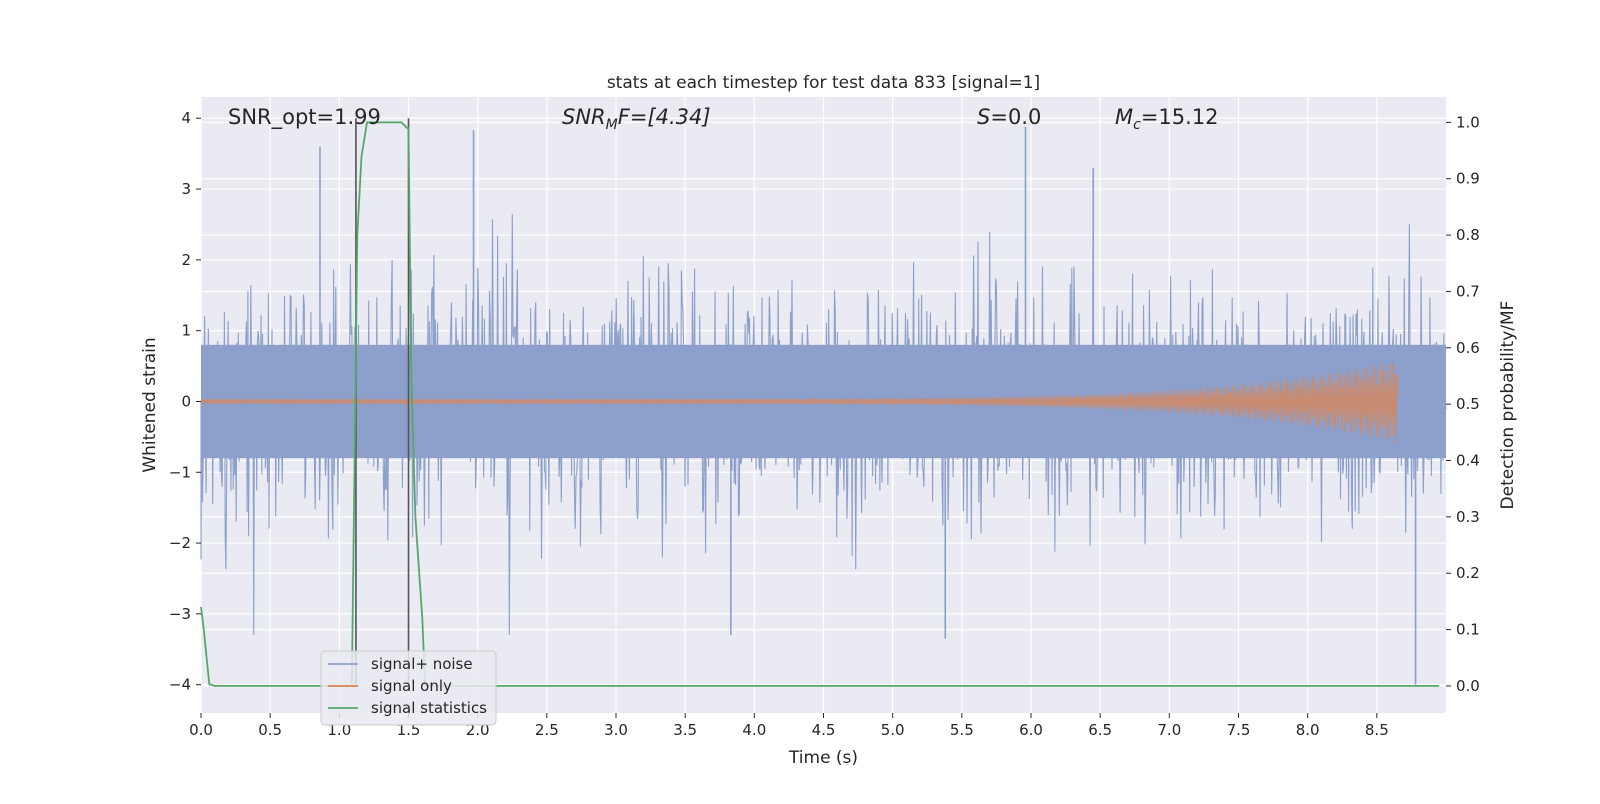  What do you see at coordinates (270, 730) in the screenshot?
I see `x-tick-label: 0.5` at bounding box center [270, 730].